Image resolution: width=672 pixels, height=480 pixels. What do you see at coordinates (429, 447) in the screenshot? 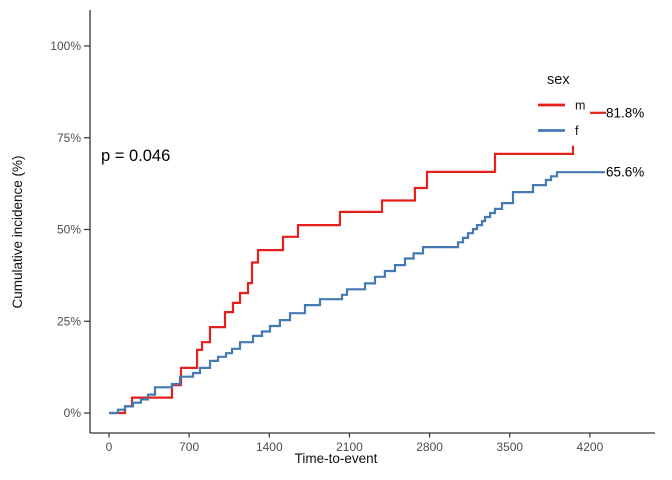
I see `x-tick-label: 2800` at bounding box center [429, 447].